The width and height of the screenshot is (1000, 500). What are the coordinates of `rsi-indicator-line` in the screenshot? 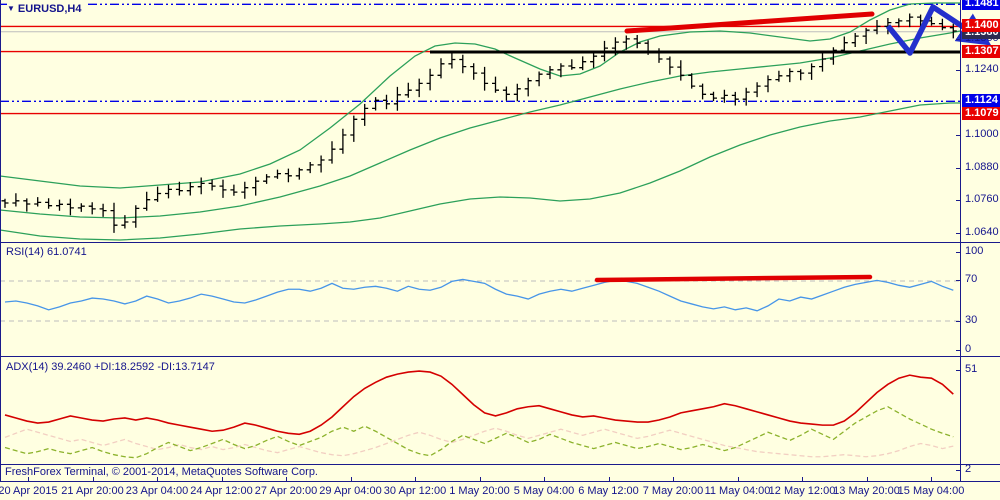 It's located at (479, 295).